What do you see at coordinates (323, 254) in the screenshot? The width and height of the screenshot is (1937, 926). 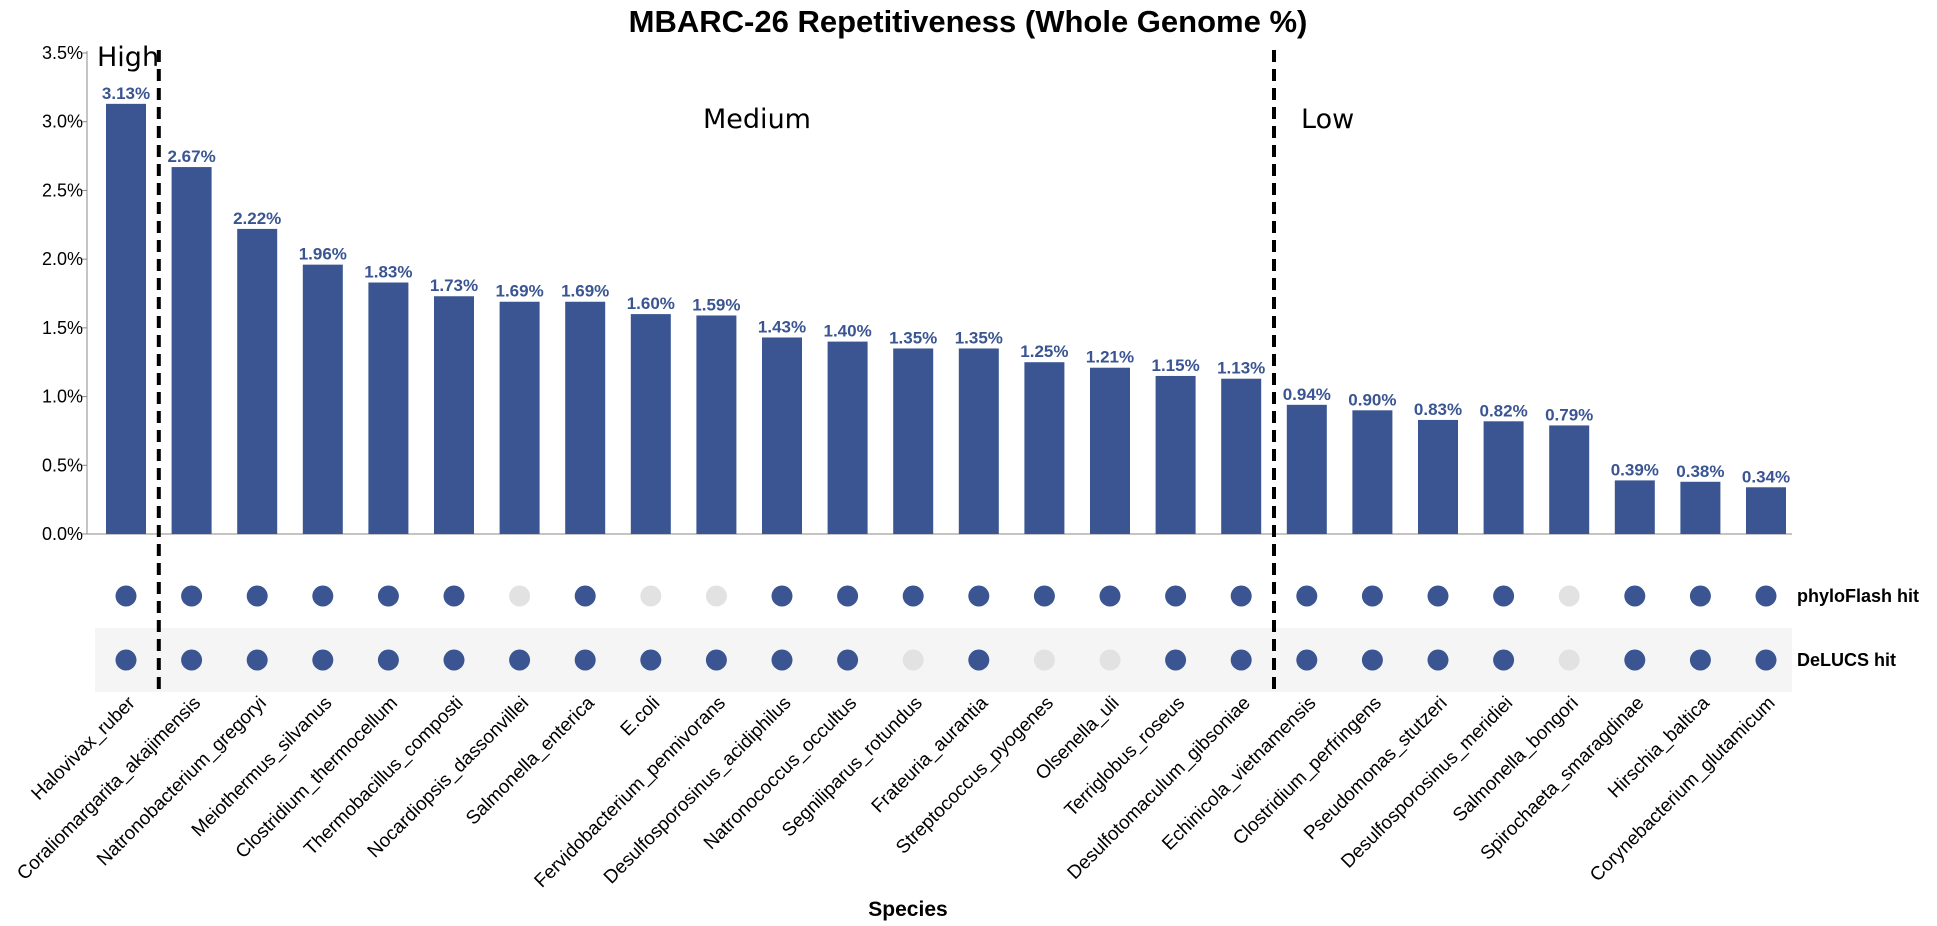 I see `bar-value-label: 1.96%` at bounding box center [323, 254].